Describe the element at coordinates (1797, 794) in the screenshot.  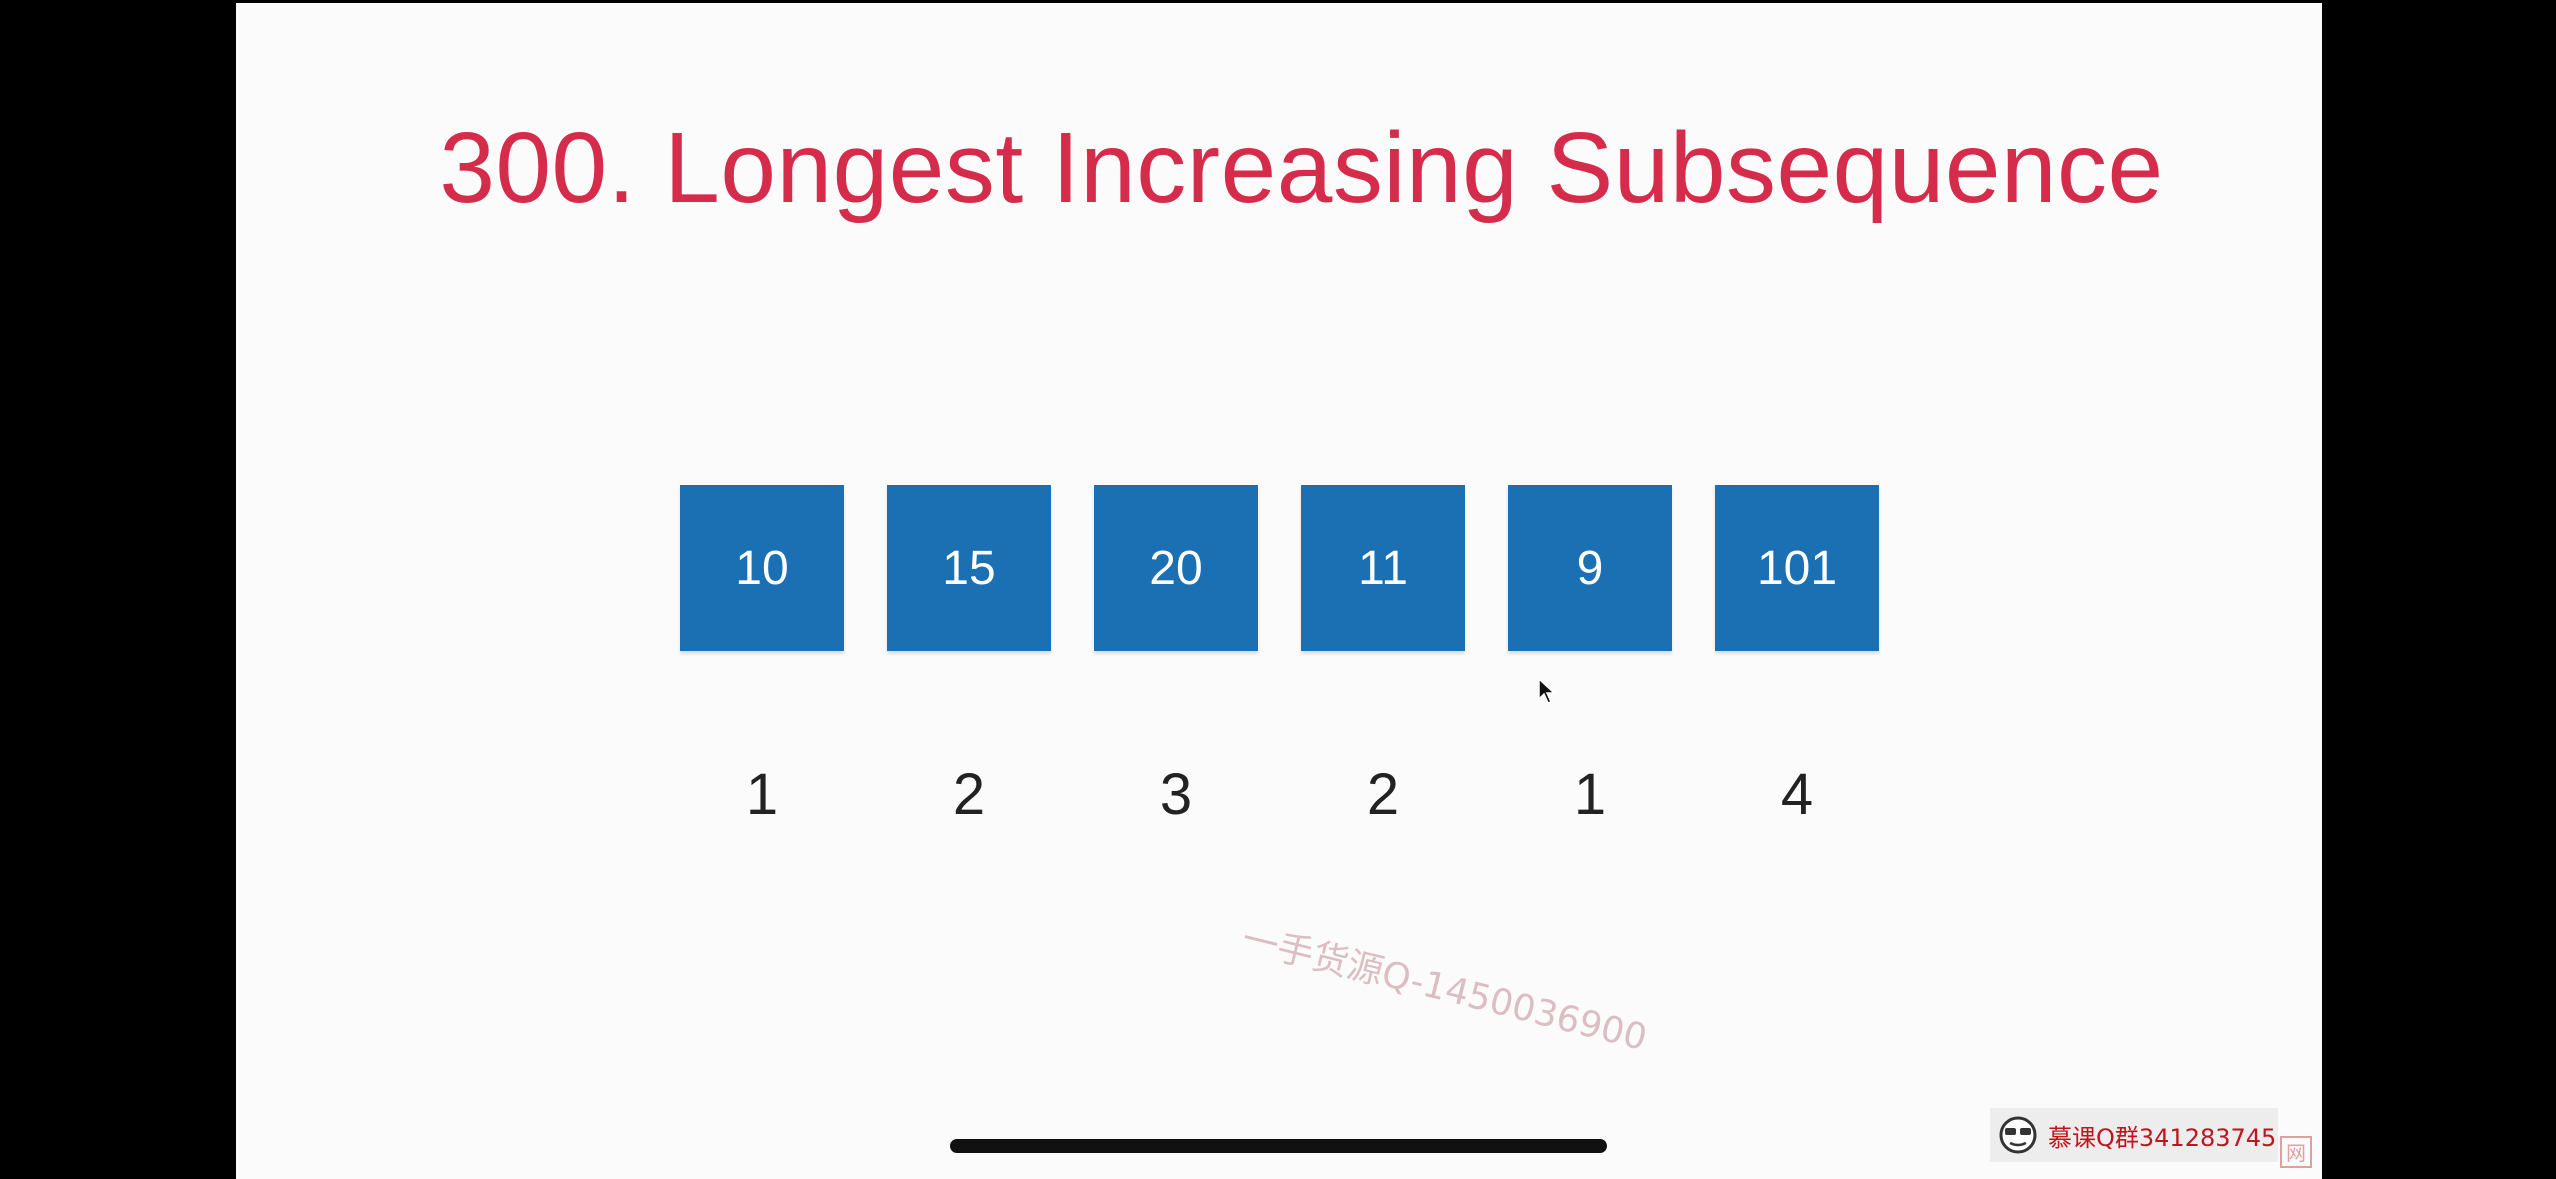
I see `lis-length-label: 4` at that location.